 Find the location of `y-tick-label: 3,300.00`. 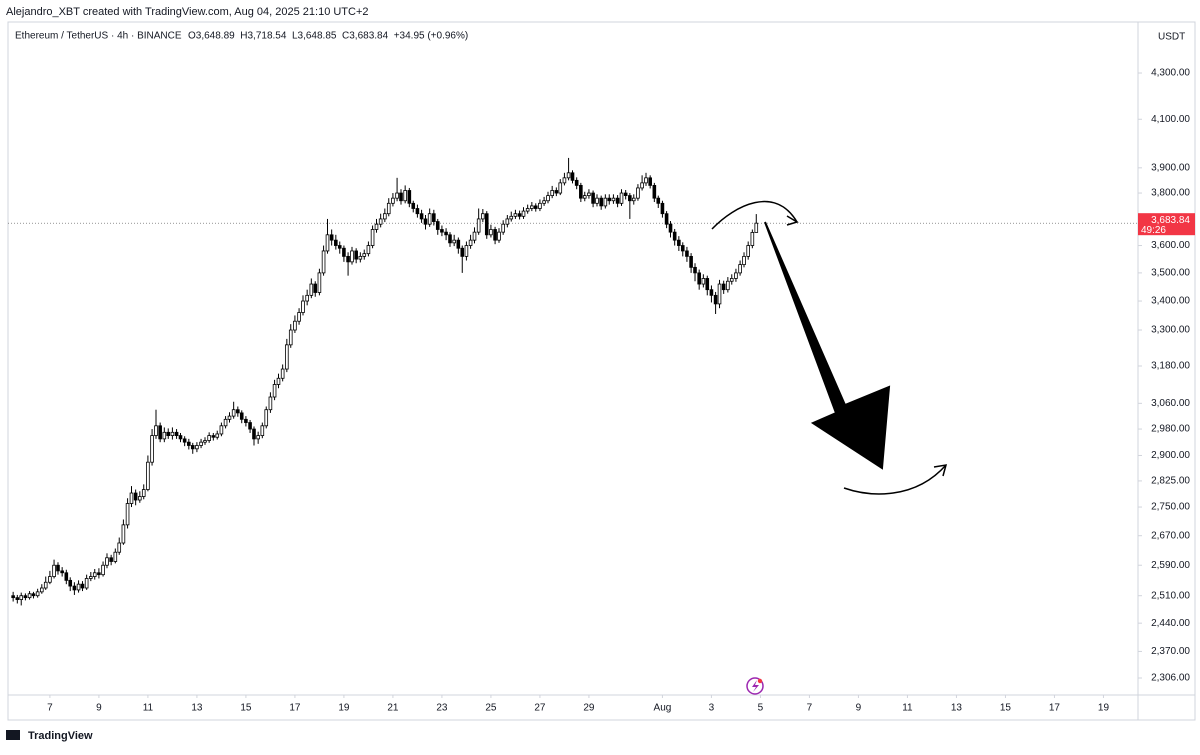

y-tick-label: 3,300.00 is located at coordinates (1170, 330).